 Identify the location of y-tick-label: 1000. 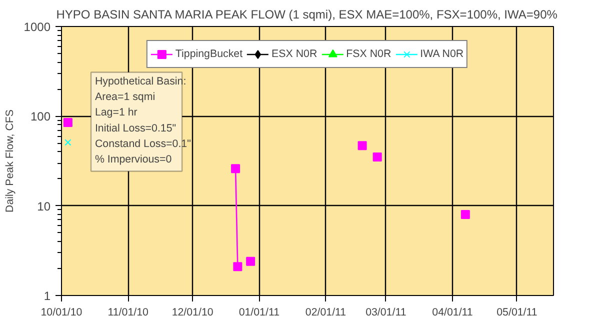
(37, 27).